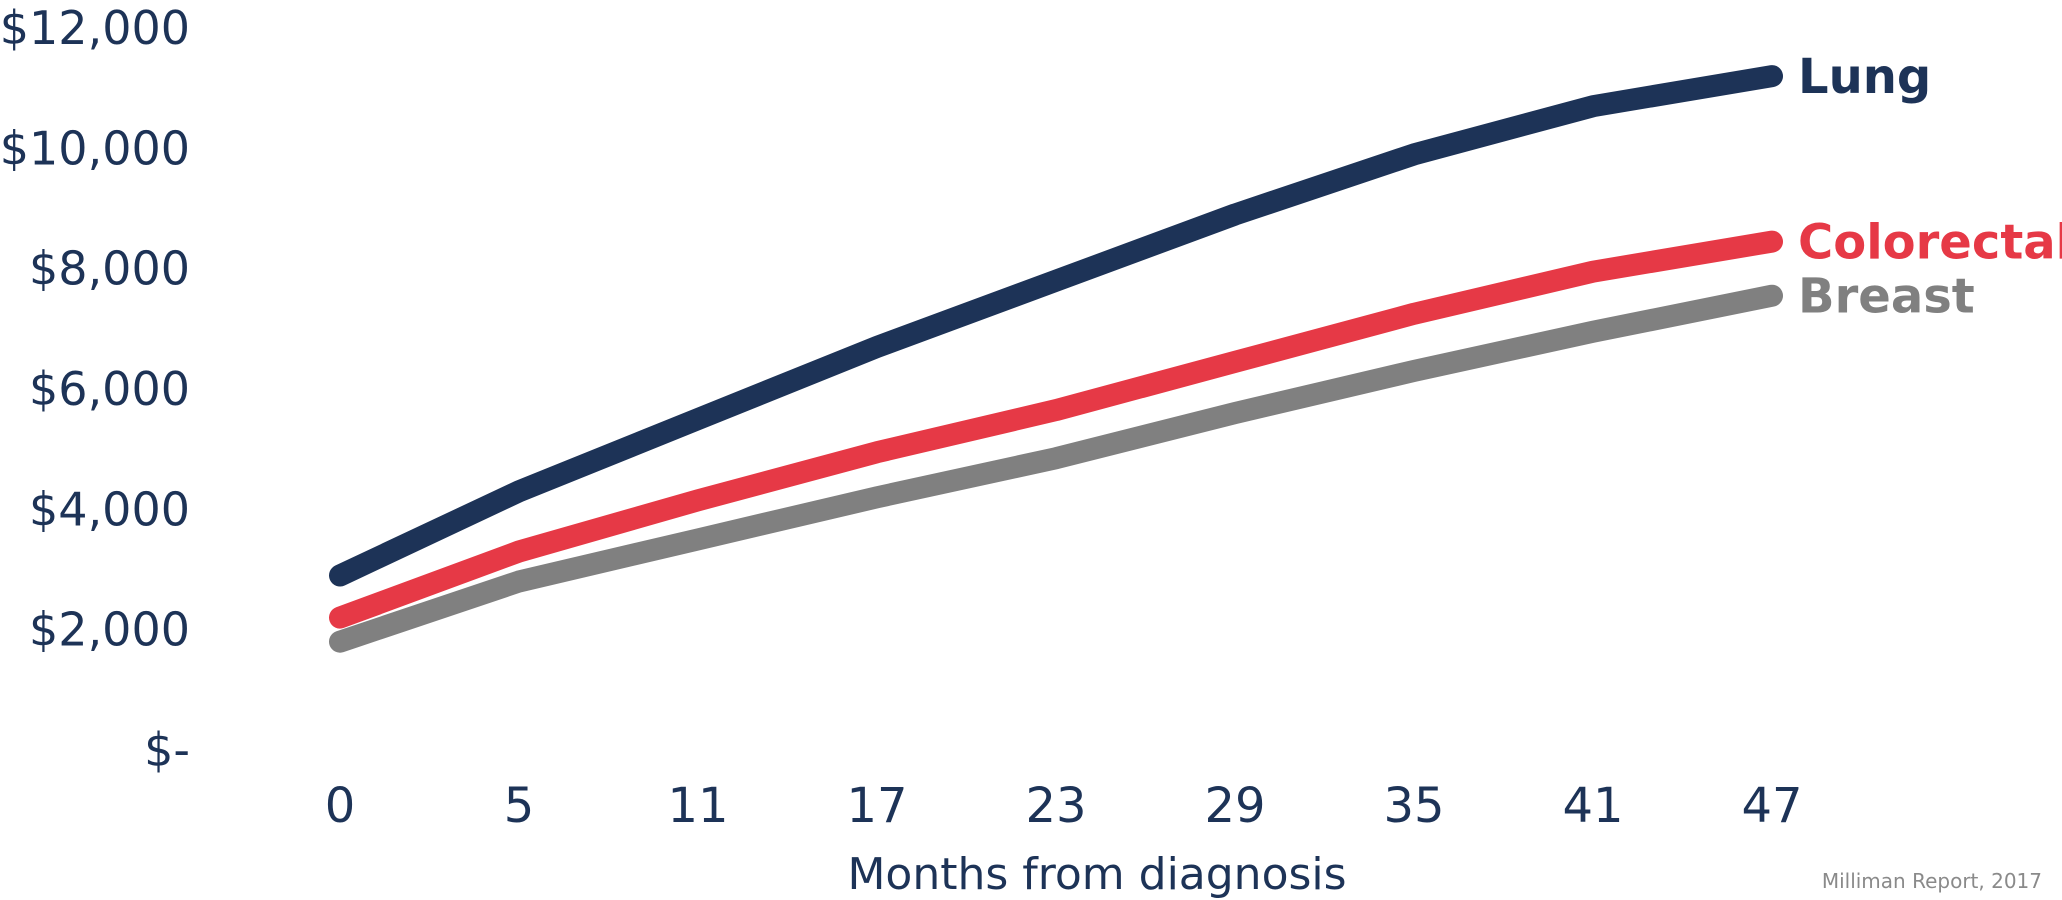  What do you see at coordinates (109, 269) in the screenshot?
I see `y-tick-label: $8,000` at bounding box center [109, 269].